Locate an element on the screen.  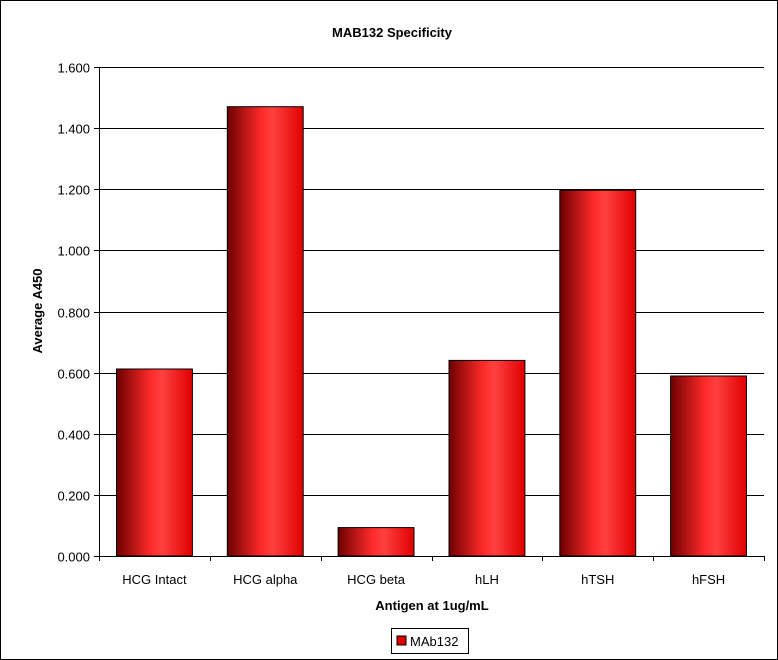
bar-htsh is located at coordinates (598, 373).